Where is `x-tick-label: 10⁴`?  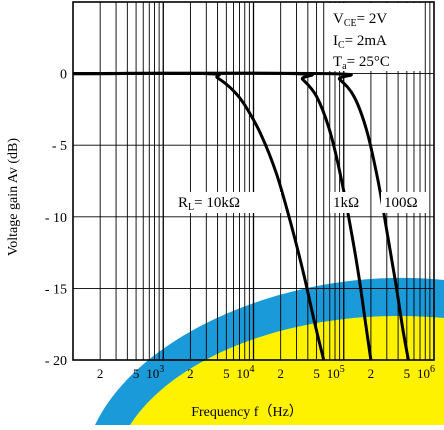 x-tick-label: 10⁴ is located at coordinates (246, 372).